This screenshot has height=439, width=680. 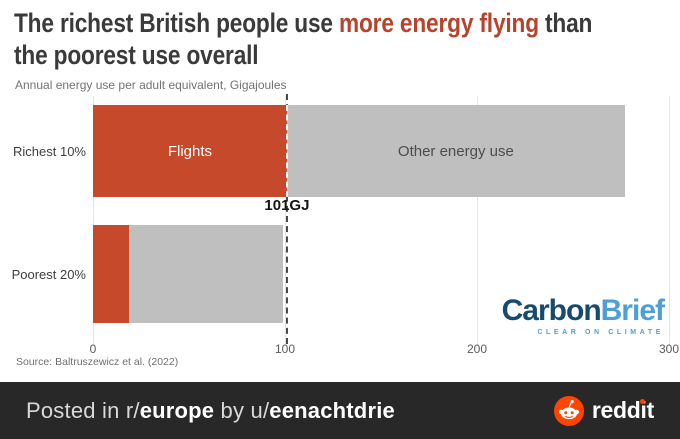 What do you see at coordinates (477, 349) in the screenshot?
I see `x-tick-label: 200` at bounding box center [477, 349].